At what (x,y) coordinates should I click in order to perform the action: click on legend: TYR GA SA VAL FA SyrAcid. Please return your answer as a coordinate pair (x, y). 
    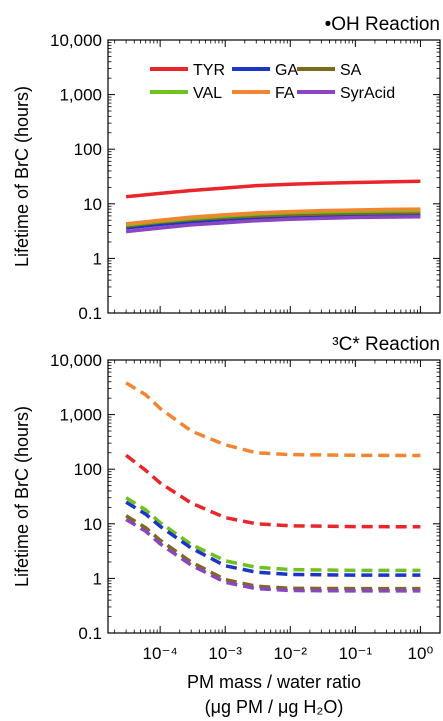
    Looking at the image, I should click on (272, 82).